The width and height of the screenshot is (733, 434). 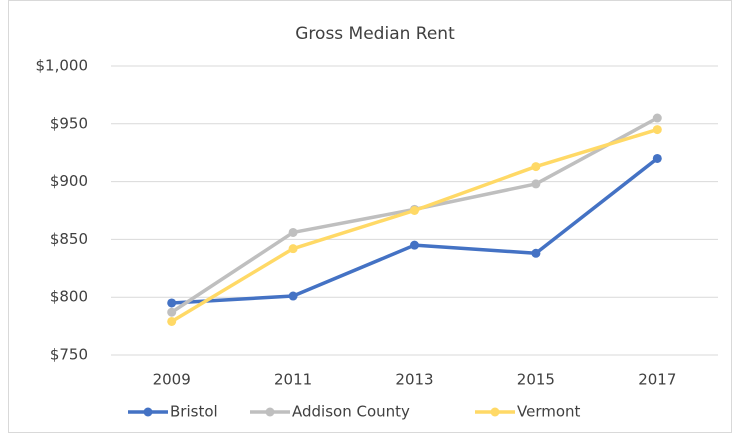 I want to click on y-tick-label: $900, so click(x=69, y=181).